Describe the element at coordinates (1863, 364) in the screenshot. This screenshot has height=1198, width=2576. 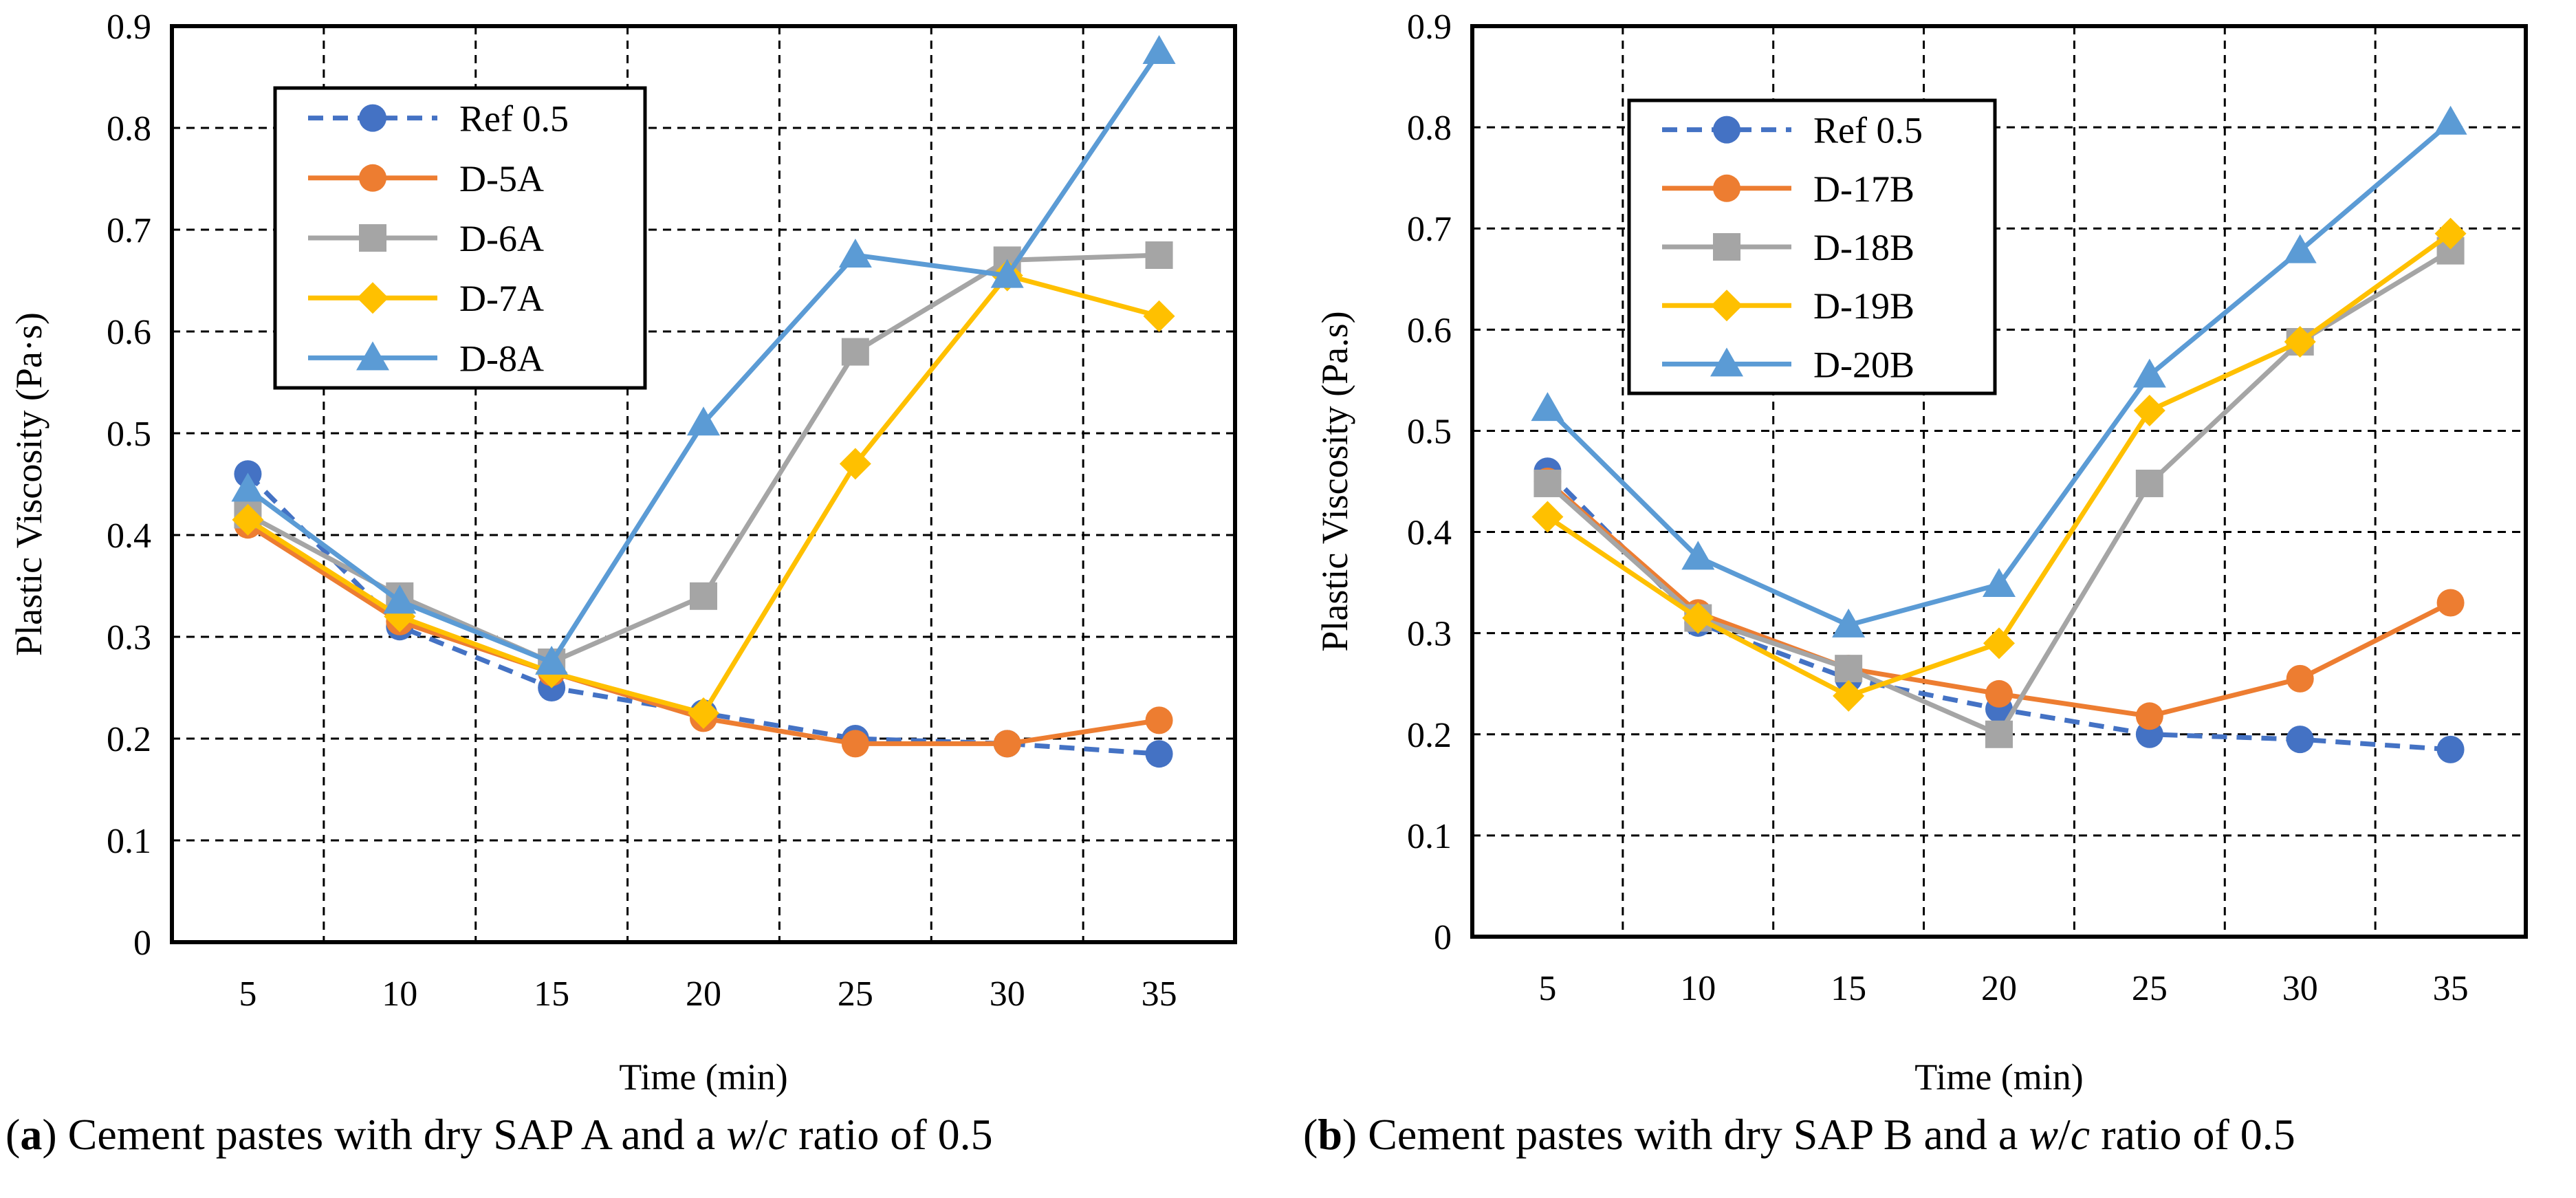
I see `legend-label: D-20B` at that location.